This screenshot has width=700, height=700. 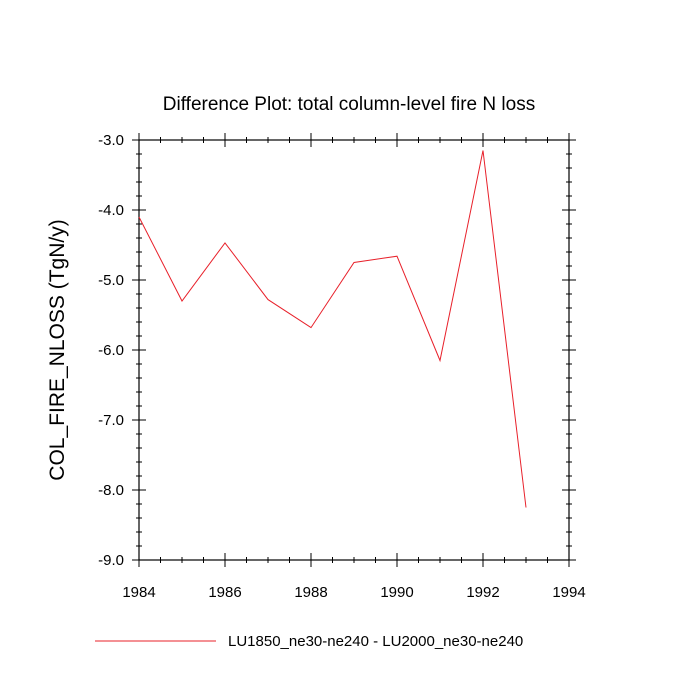 I want to click on x-tick-label: 1984, so click(x=138, y=592).